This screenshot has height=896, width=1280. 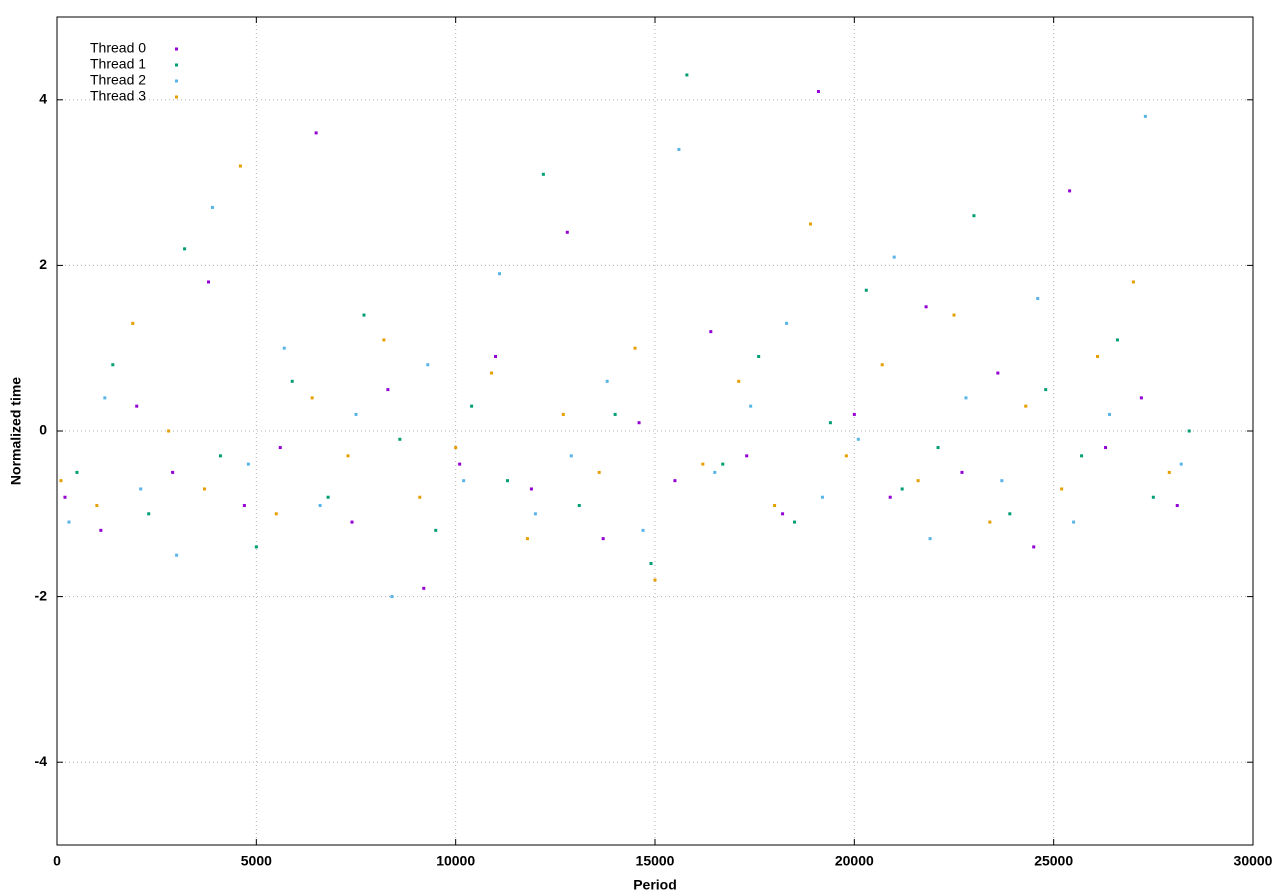 What do you see at coordinates (256, 861) in the screenshot?
I see `x-tick-label: 5000` at bounding box center [256, 861].